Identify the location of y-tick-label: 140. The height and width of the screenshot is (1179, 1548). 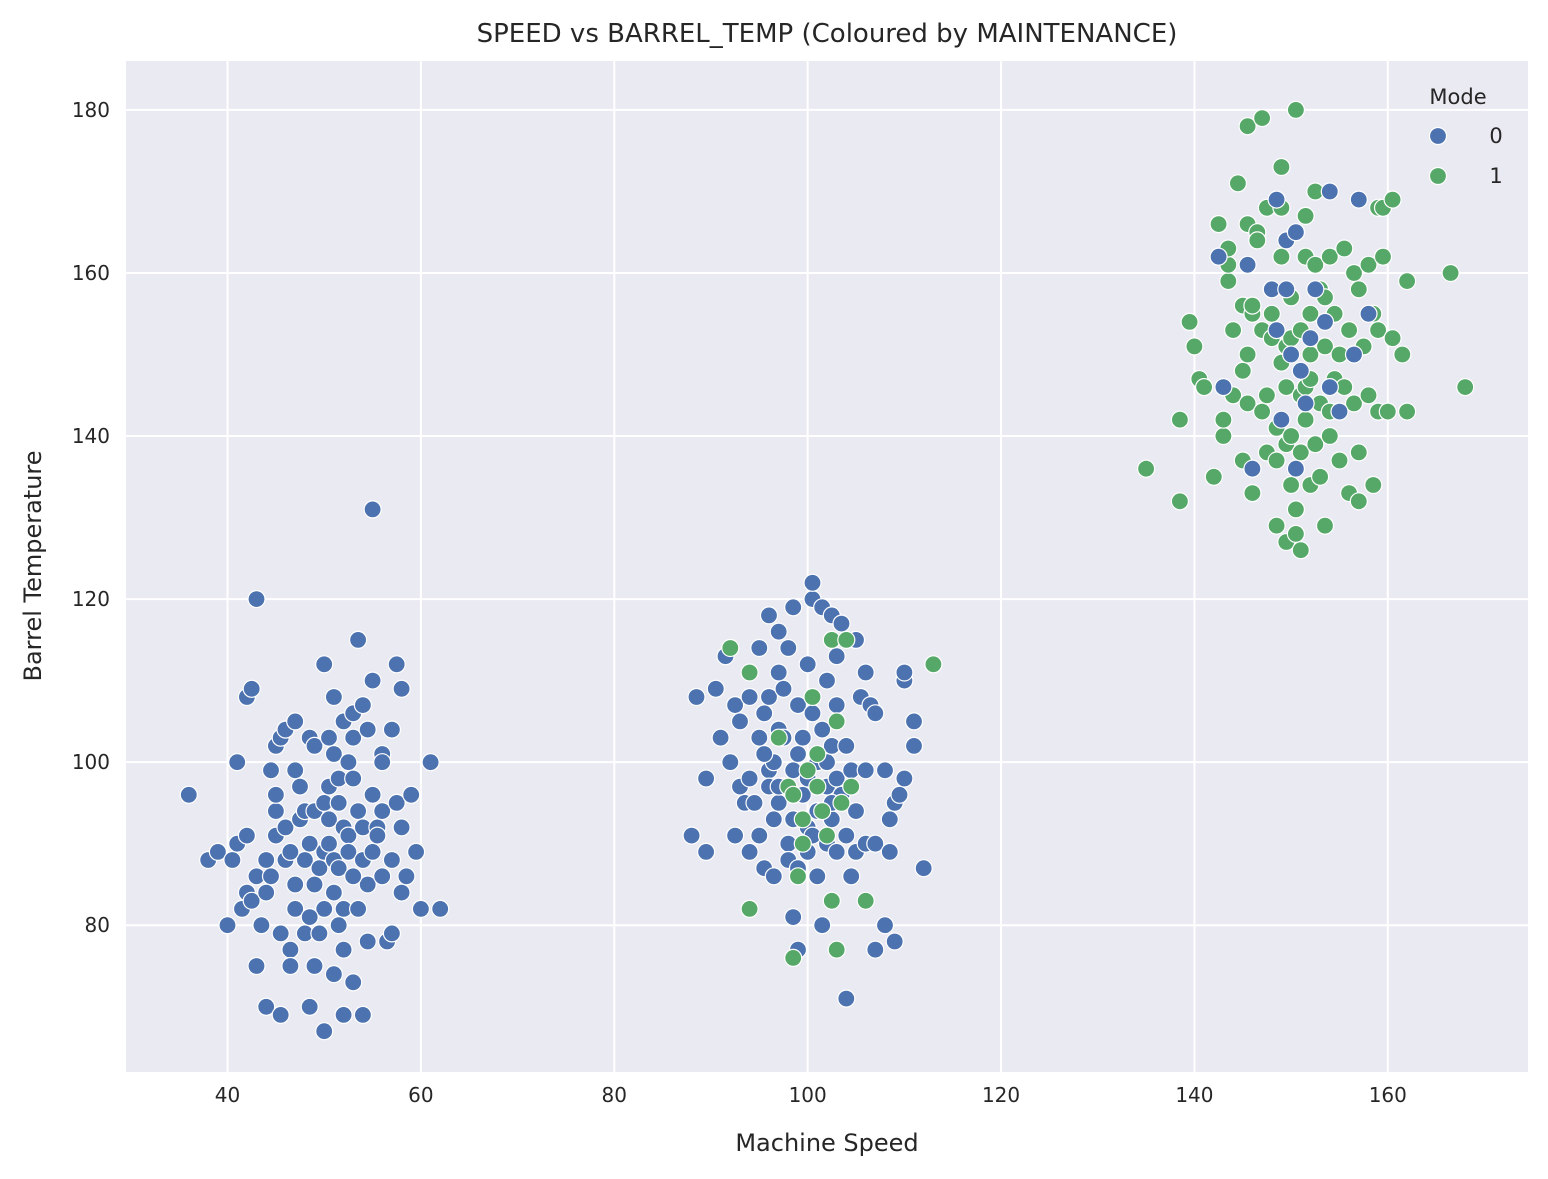
(91, 436).